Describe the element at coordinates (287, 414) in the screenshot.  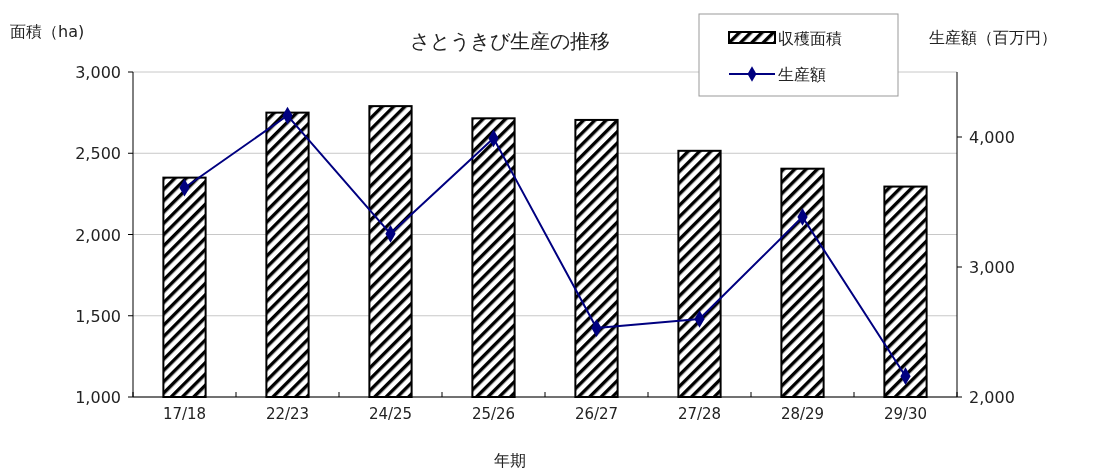
I see `x-tick-label: 22/23` at that location.